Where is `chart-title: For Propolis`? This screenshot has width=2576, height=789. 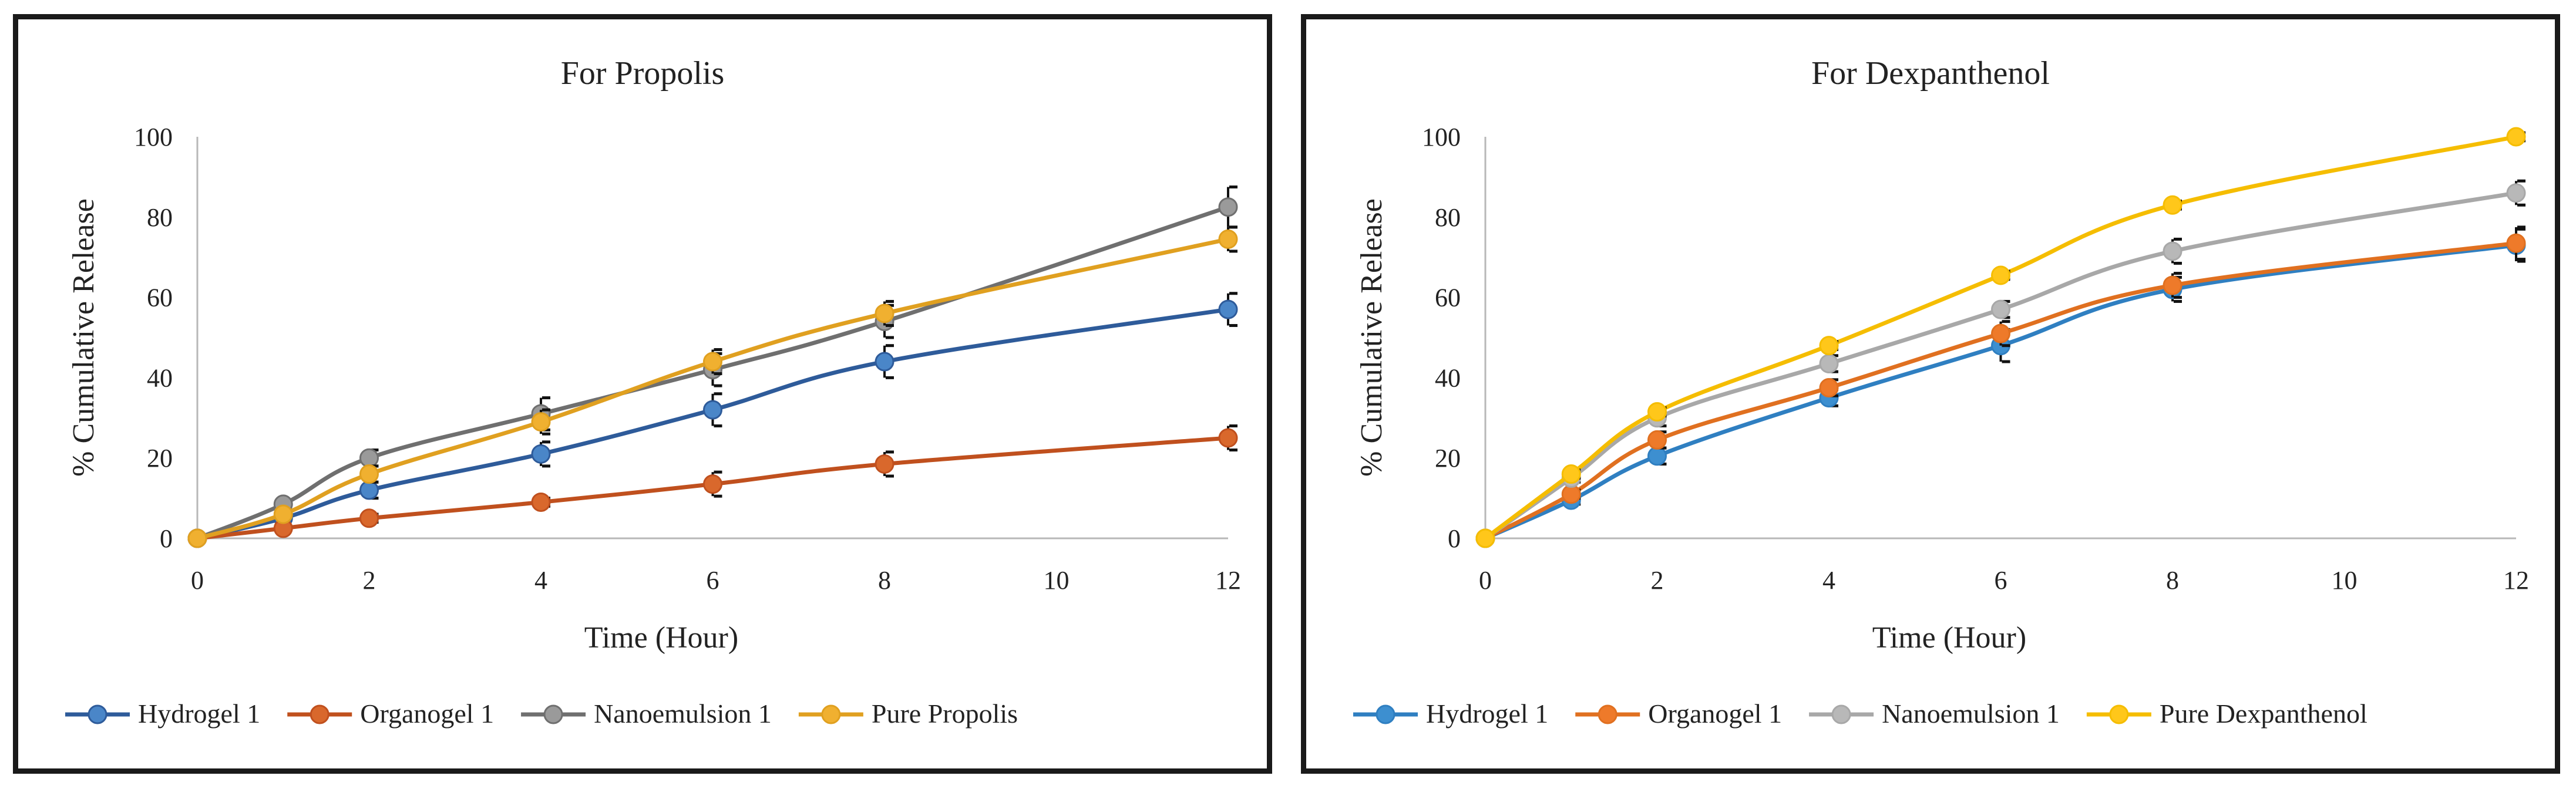 chart-title: For Propolis is located at coordinates (643, 73).